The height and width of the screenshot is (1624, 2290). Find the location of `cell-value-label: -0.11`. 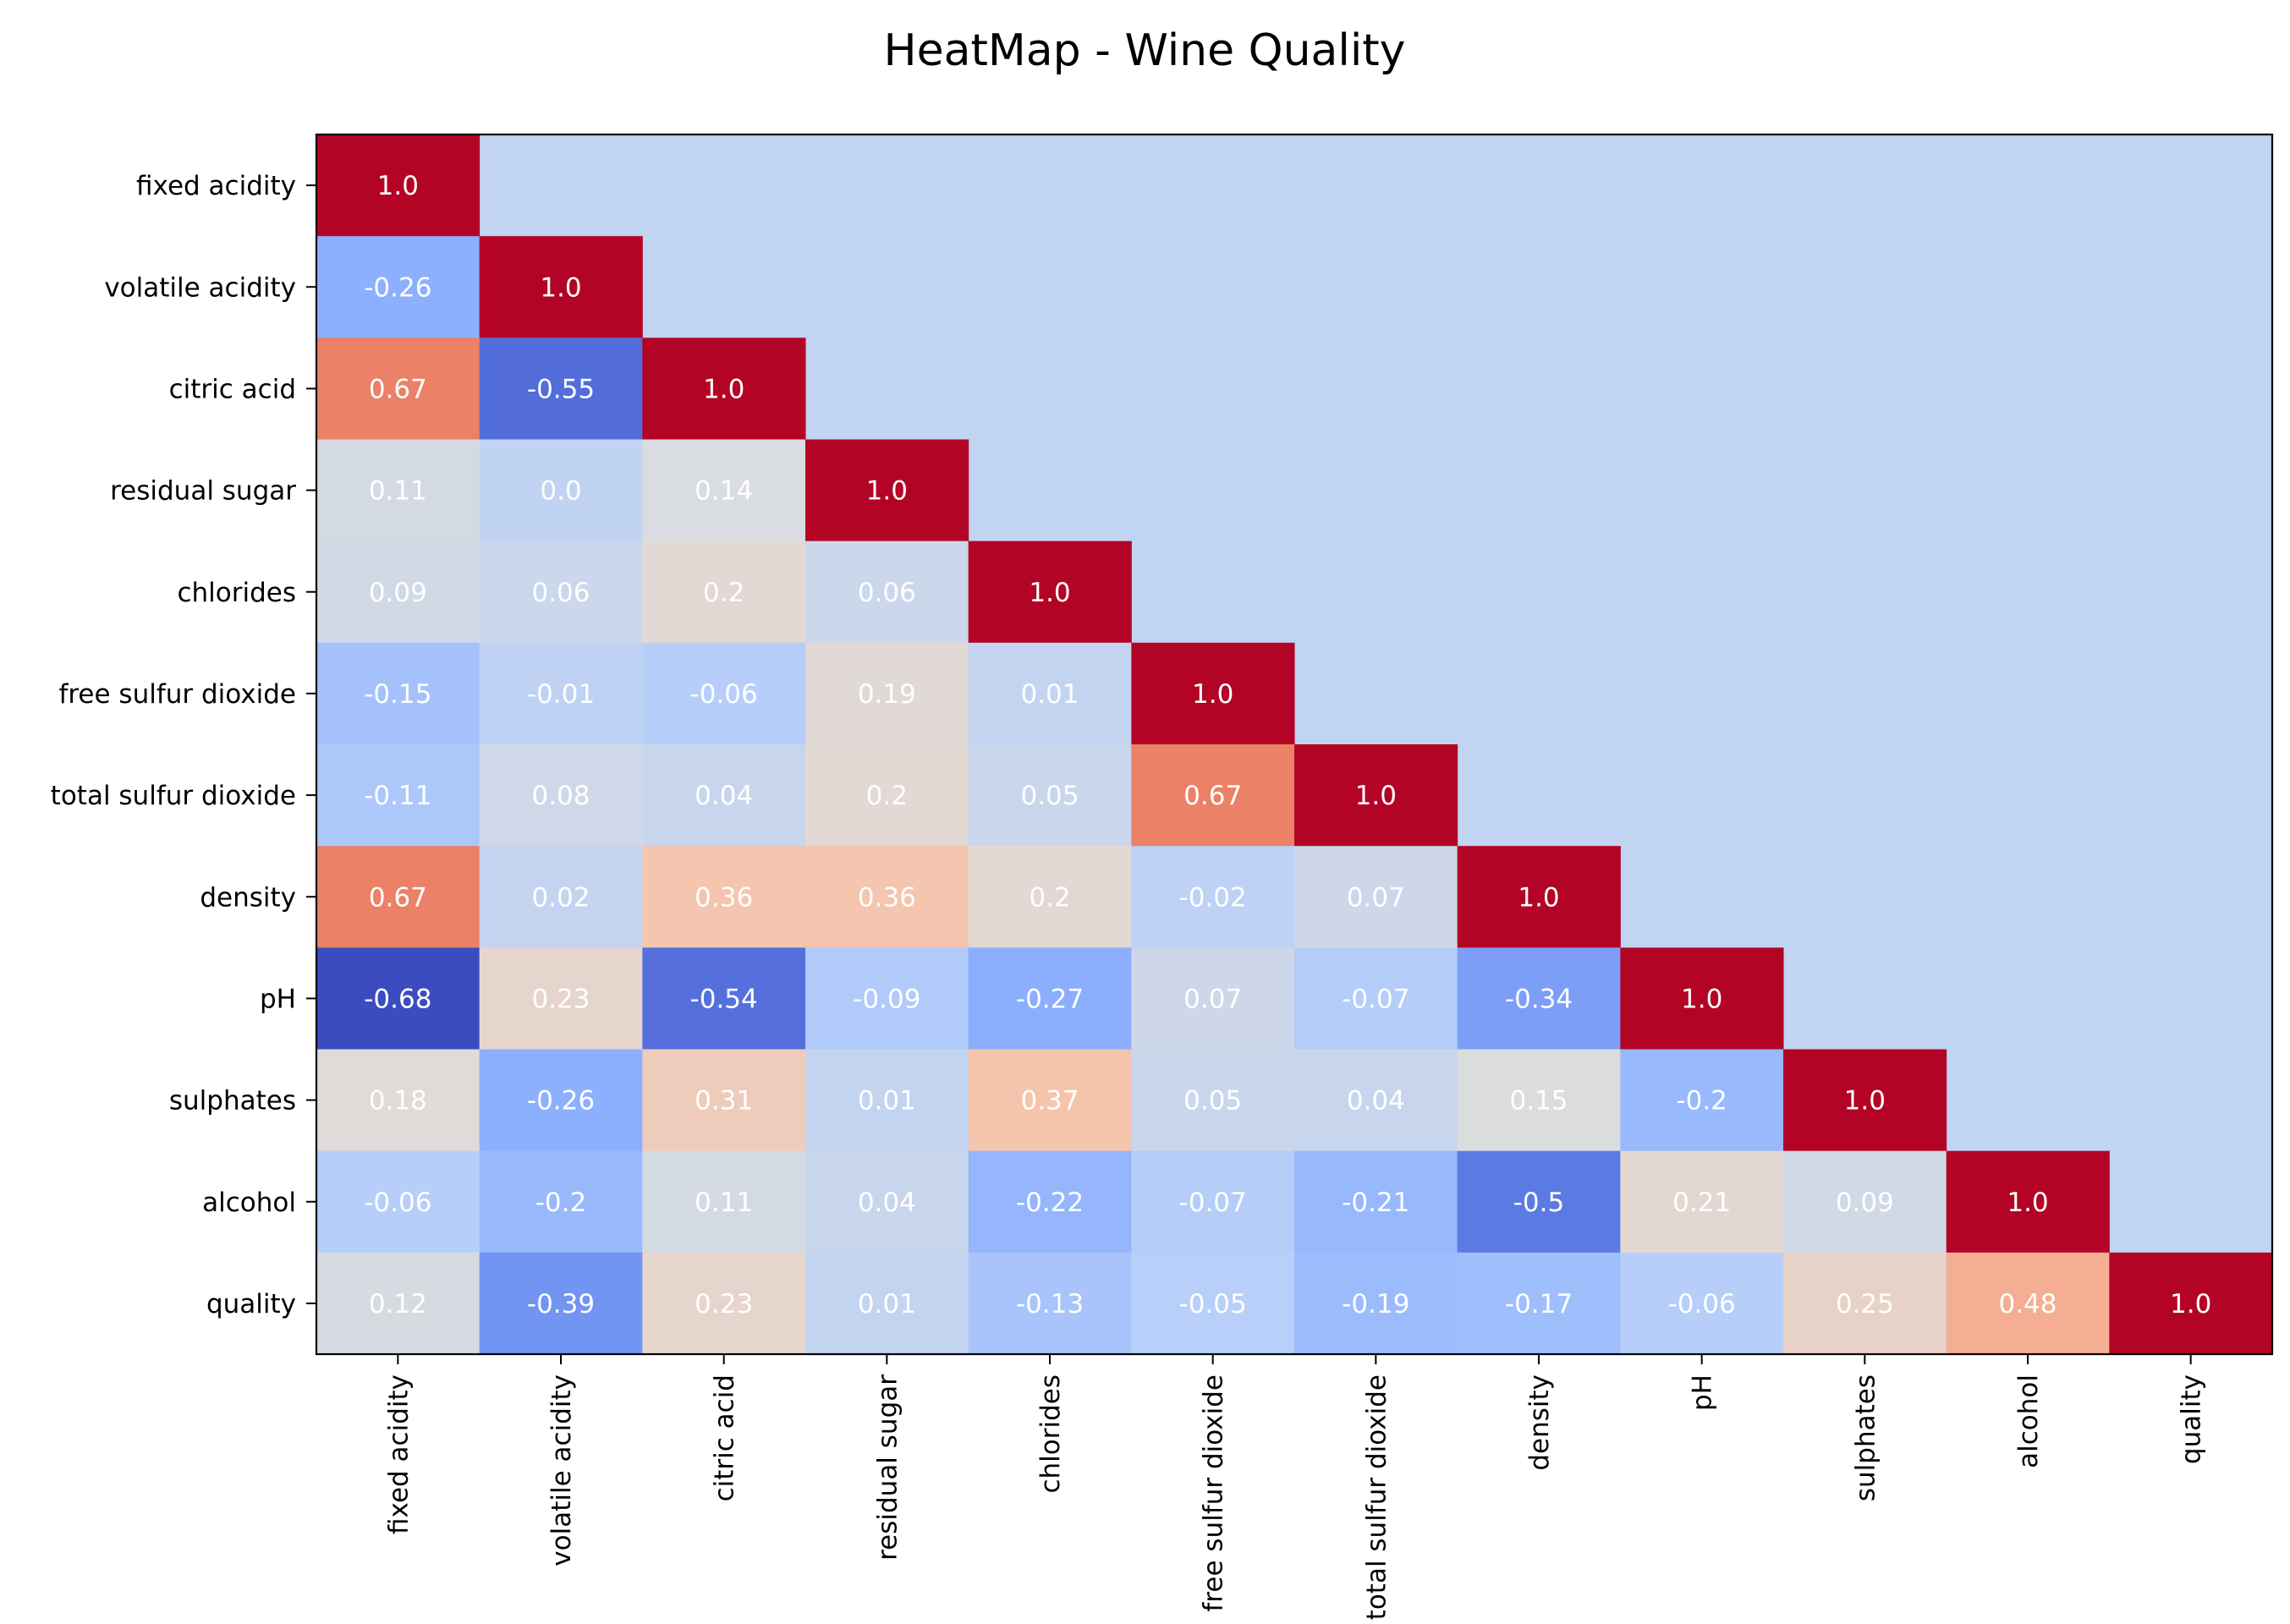

cell-value-label: -0.11 is located at coordinates (398, 796).